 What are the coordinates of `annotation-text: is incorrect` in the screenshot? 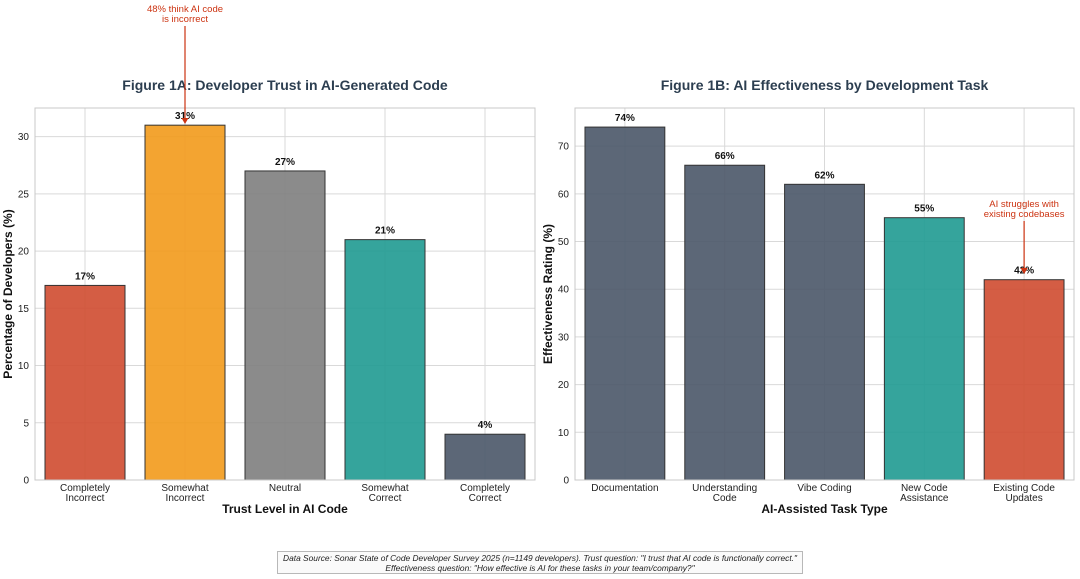 It's located at (185, 19).